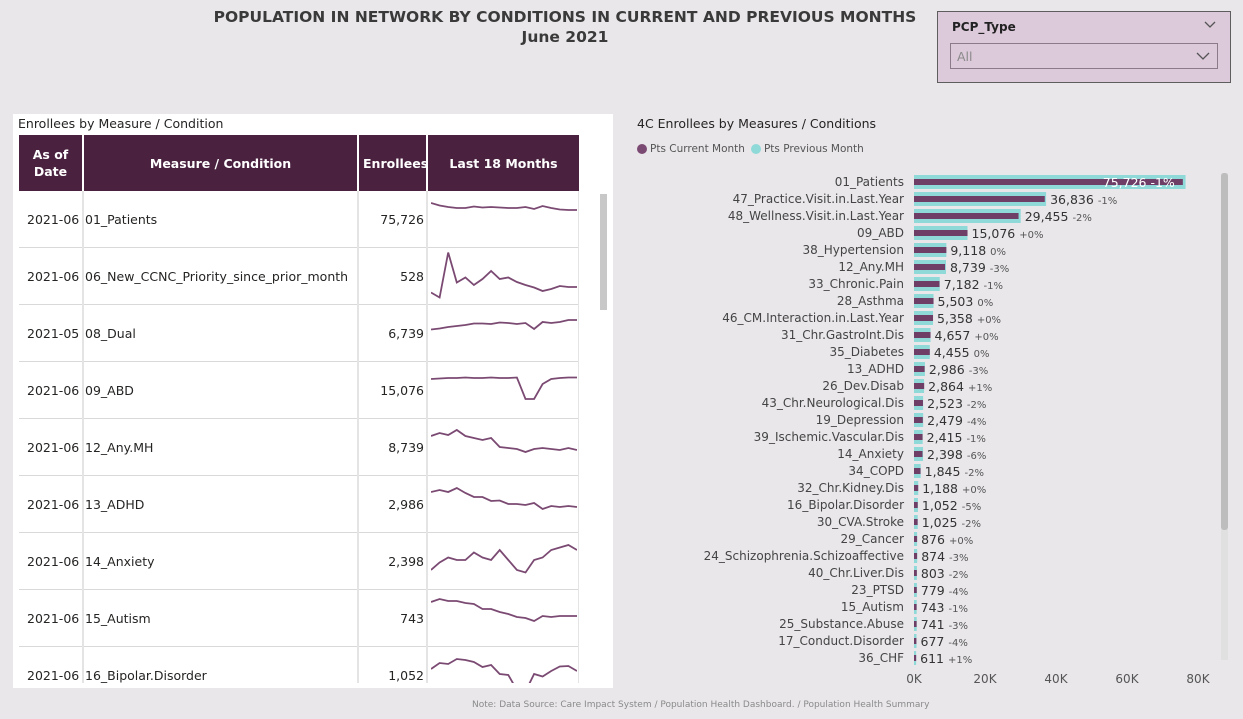 The width and height of the screenshot is (1243, 719). I want to click on table-row: 2021-06 13_ADHD 2,986, so click(299, 504).